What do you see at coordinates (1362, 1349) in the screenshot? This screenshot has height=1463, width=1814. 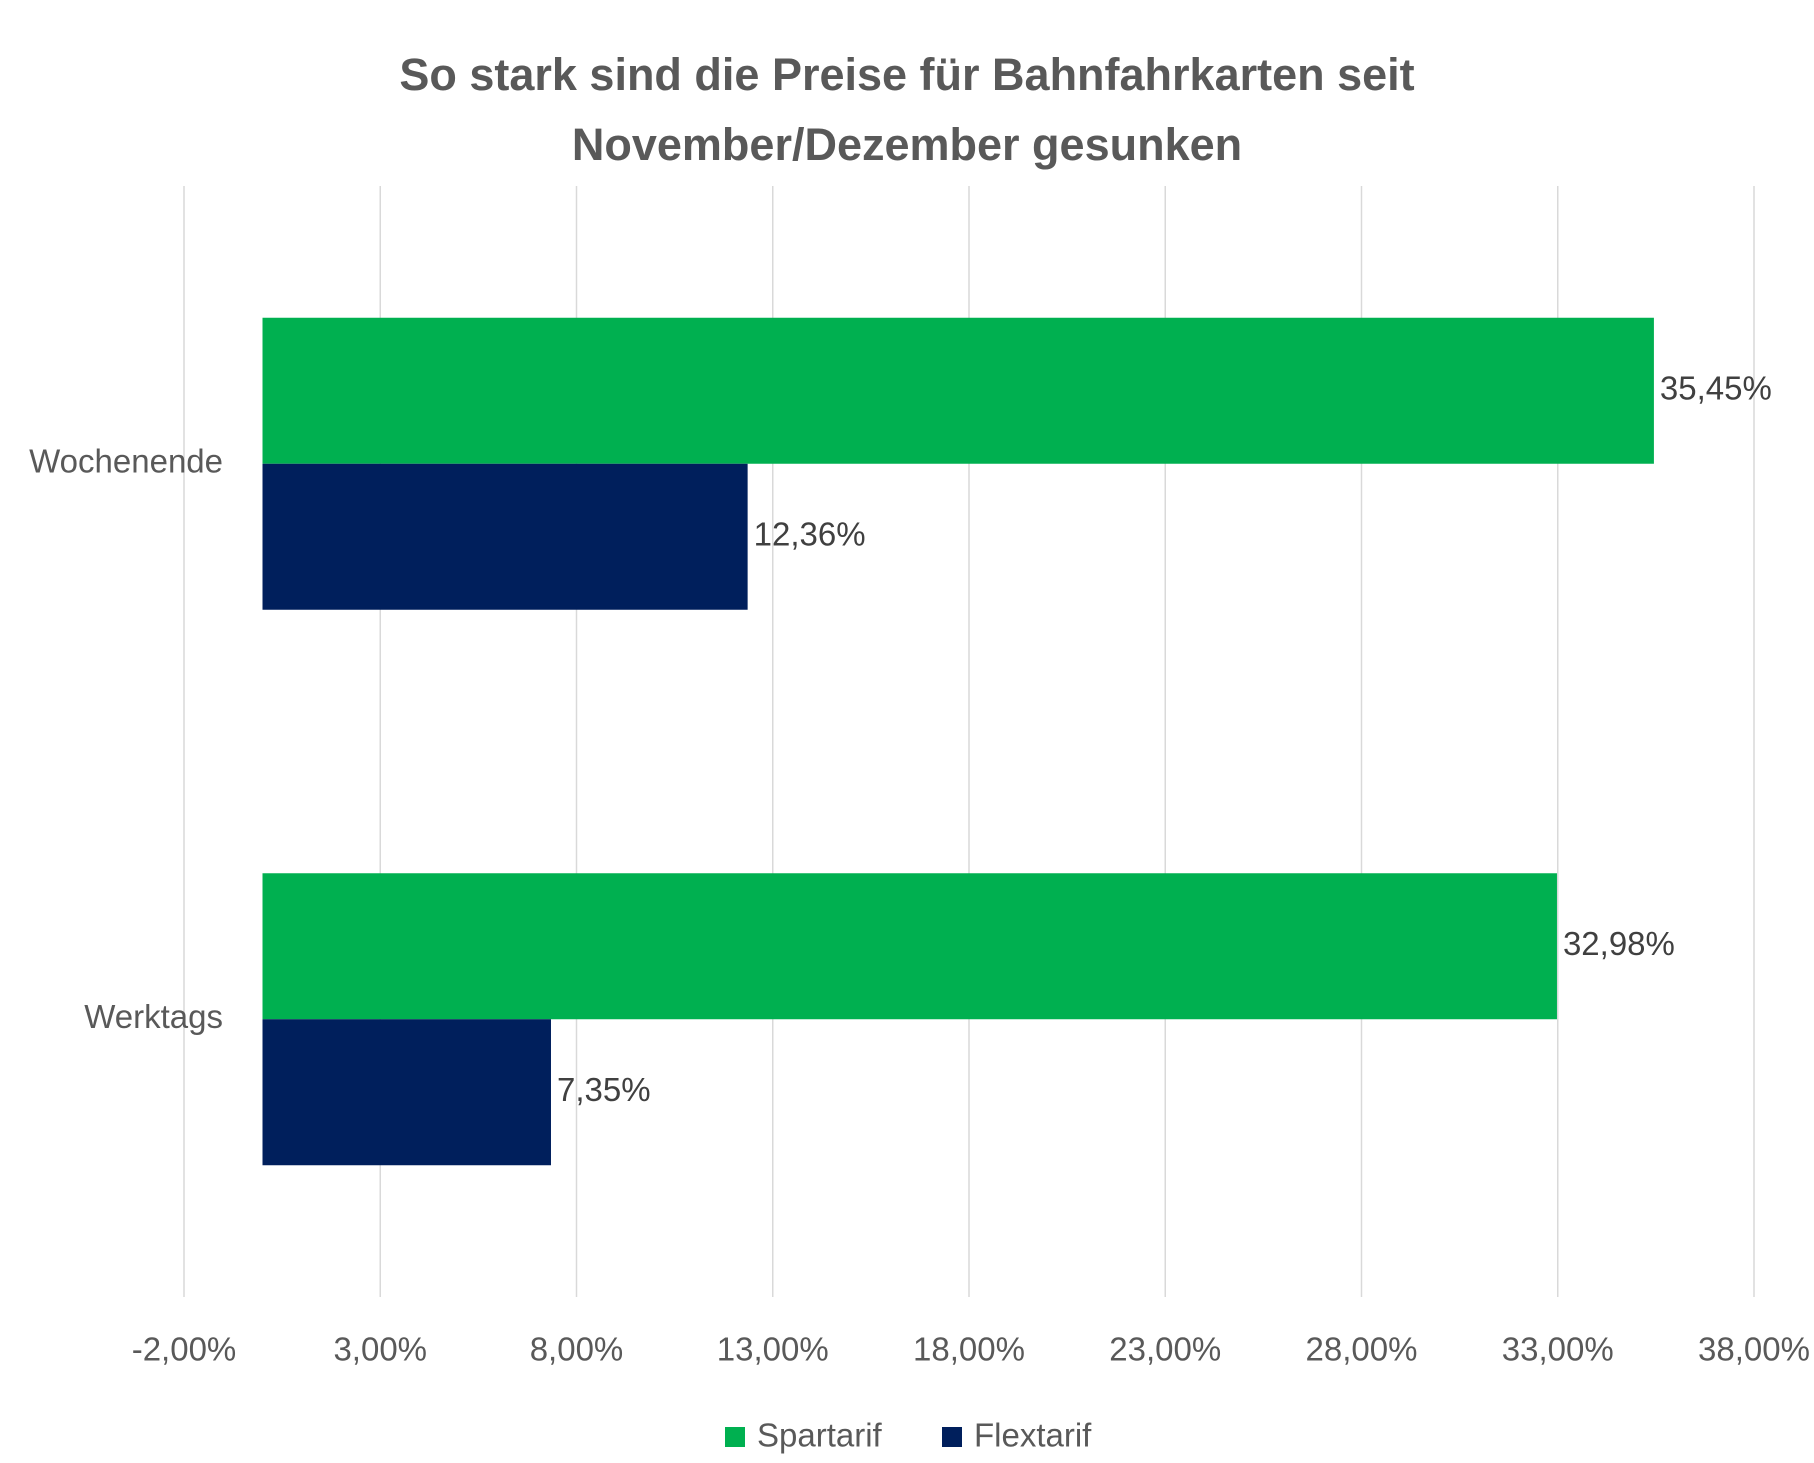 I see `x-tick-label: 28,00%` at bounding box center [1362, 1349].